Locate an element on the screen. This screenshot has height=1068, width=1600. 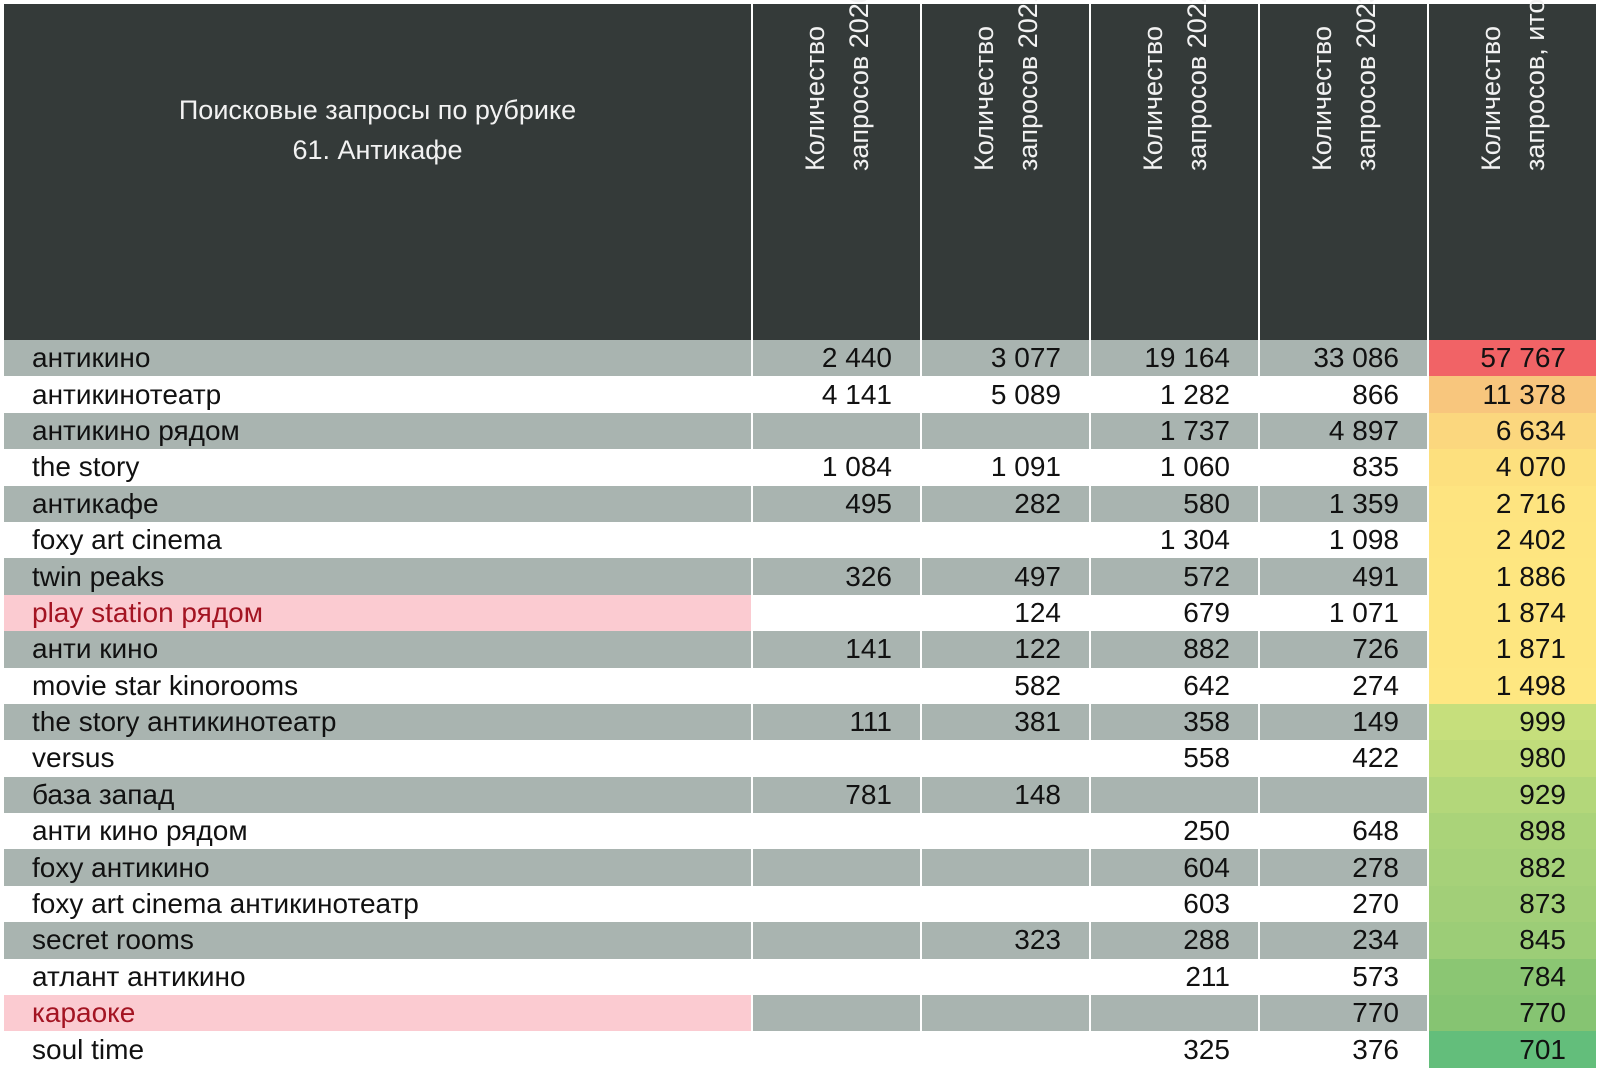
value-cell-2023: 234 is located at coordinates (1344, 940).